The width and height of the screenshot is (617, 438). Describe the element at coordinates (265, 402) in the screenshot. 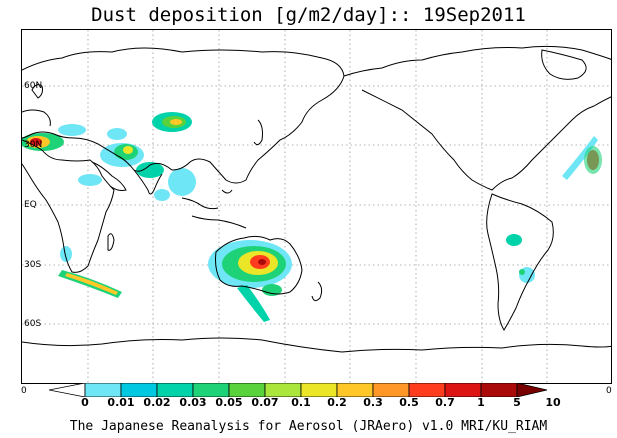

I see `colorbar-tick-label: 0.07` at that location.